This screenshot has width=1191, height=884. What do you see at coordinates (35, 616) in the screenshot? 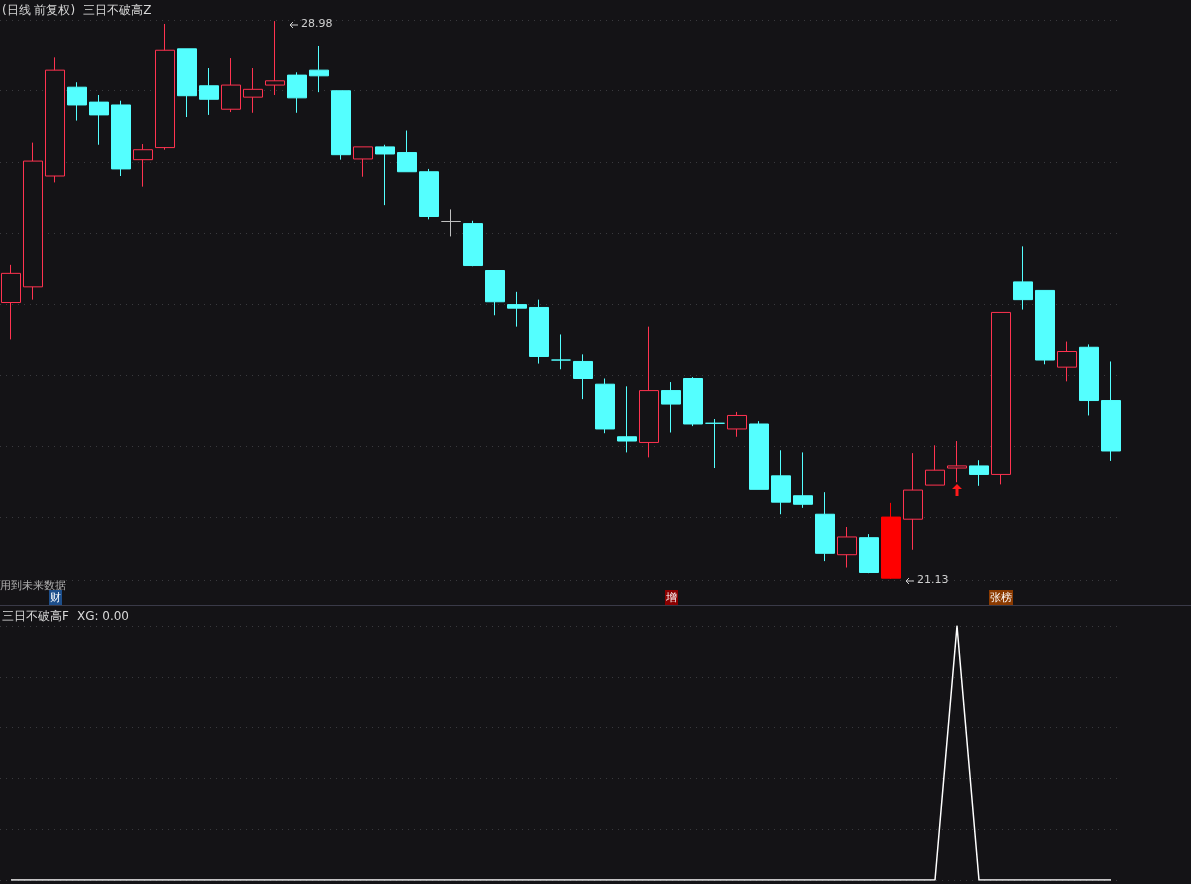
I see `chart-title: 三日不破高F` at bounding box center [35, 616].